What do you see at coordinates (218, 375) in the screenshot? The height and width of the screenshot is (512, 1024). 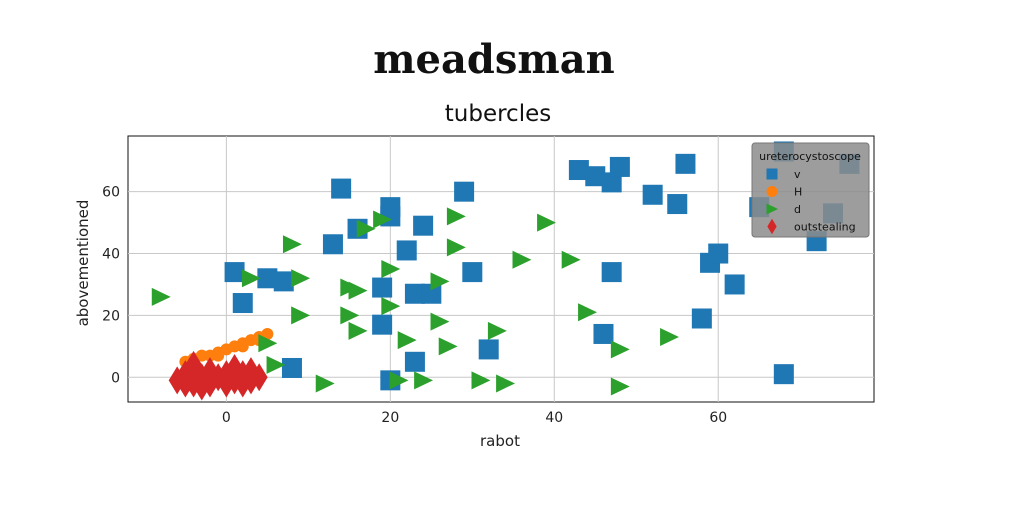 I see `series-outstealing` at bounding box center [218, 375].